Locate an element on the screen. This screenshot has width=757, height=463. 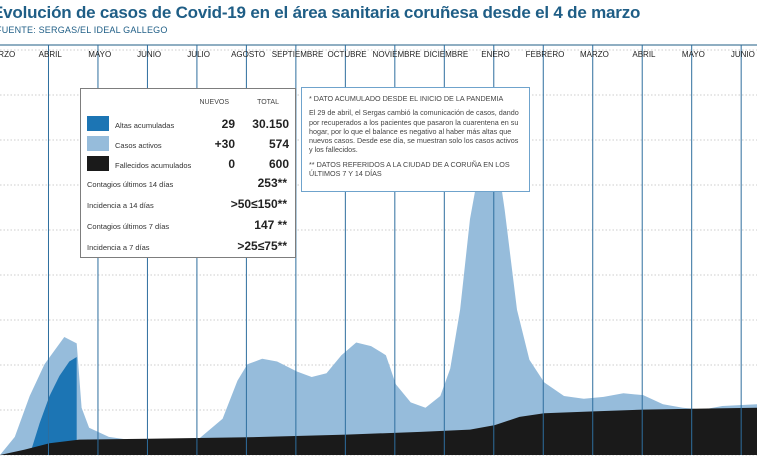
legend-total-fallecidos: 600 is located at coordinates (278, 164).